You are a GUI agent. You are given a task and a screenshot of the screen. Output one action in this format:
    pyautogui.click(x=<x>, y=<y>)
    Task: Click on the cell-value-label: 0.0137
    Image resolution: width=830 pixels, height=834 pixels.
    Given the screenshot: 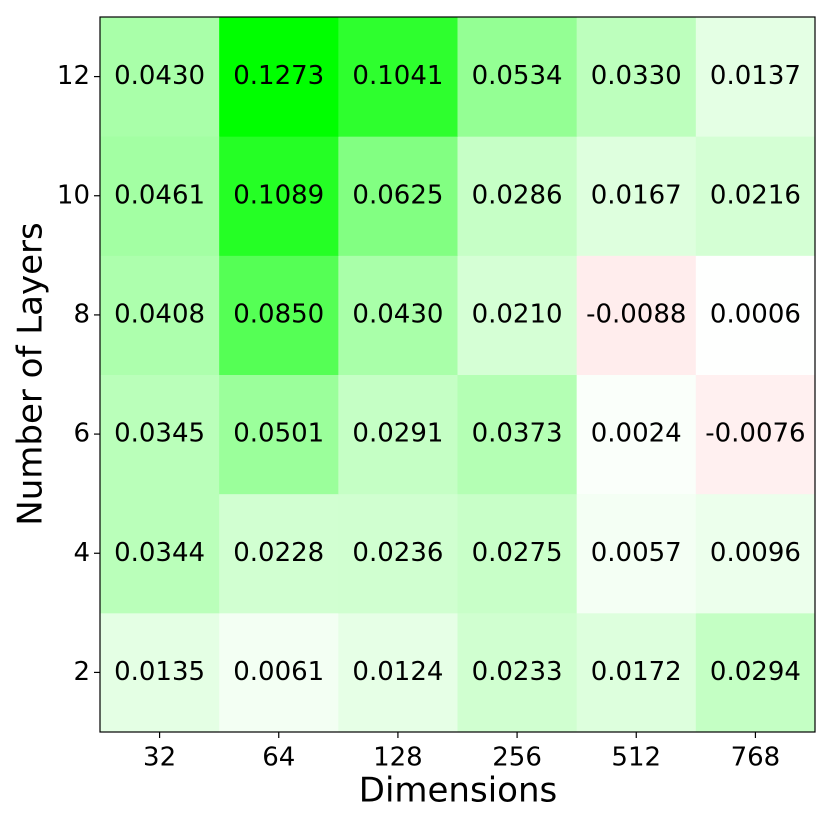 What is the action you would take?
    pyautogui.click(x=755, y=76)
    